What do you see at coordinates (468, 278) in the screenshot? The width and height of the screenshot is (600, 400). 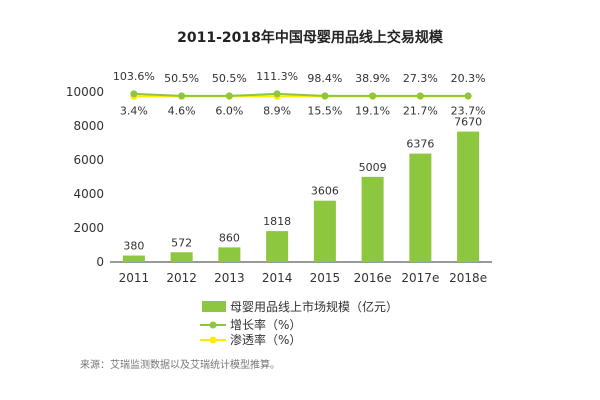 I see `x-tick-label: 2018e` at bounding box center [468, 278].